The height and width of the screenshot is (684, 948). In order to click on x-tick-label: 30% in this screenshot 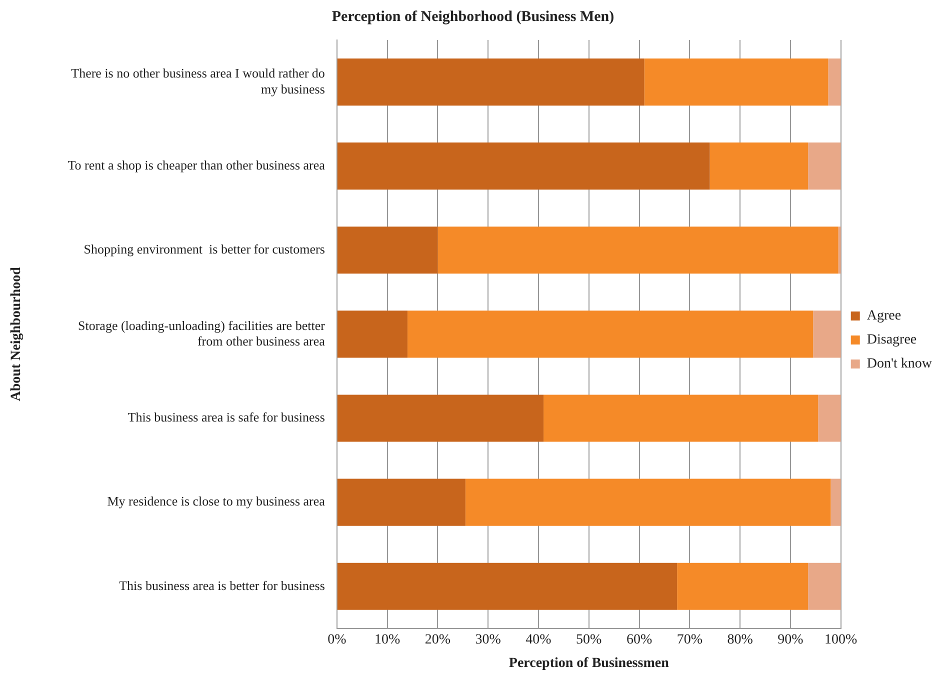, I will do `click(488, 640)`.